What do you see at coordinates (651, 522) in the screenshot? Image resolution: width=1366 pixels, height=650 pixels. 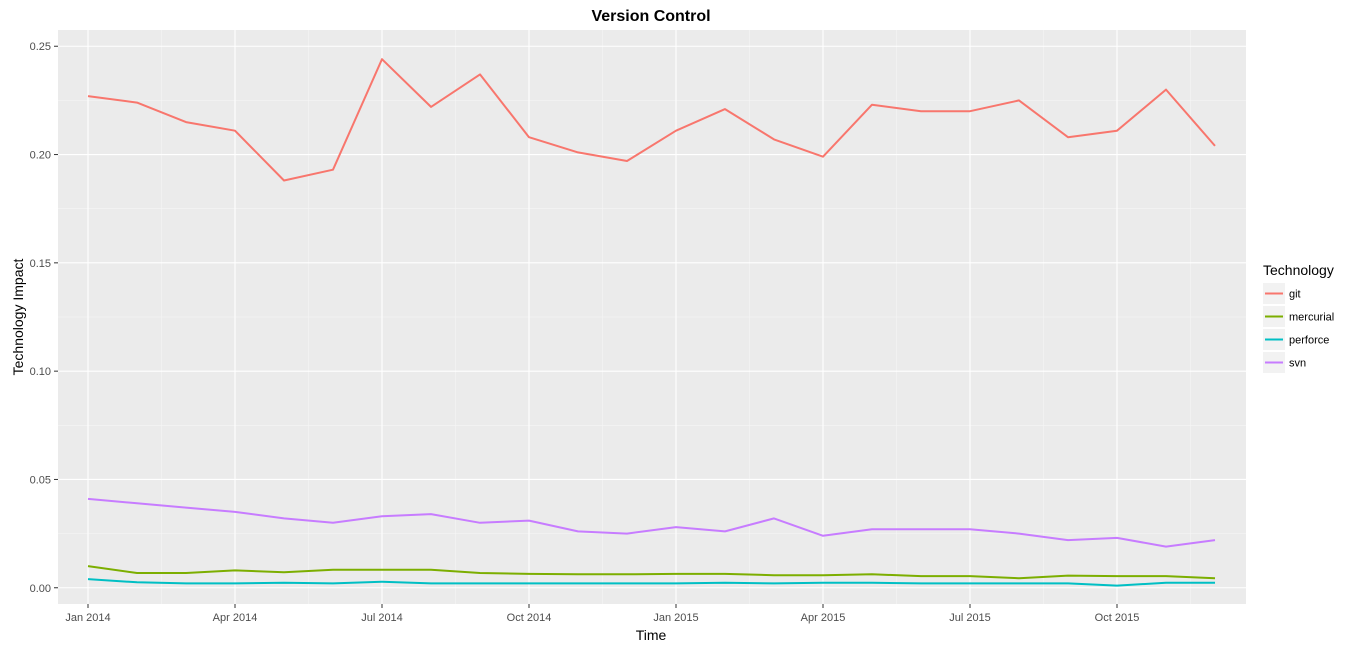 I see `series-line-svn` at bounding box center [651, 522].